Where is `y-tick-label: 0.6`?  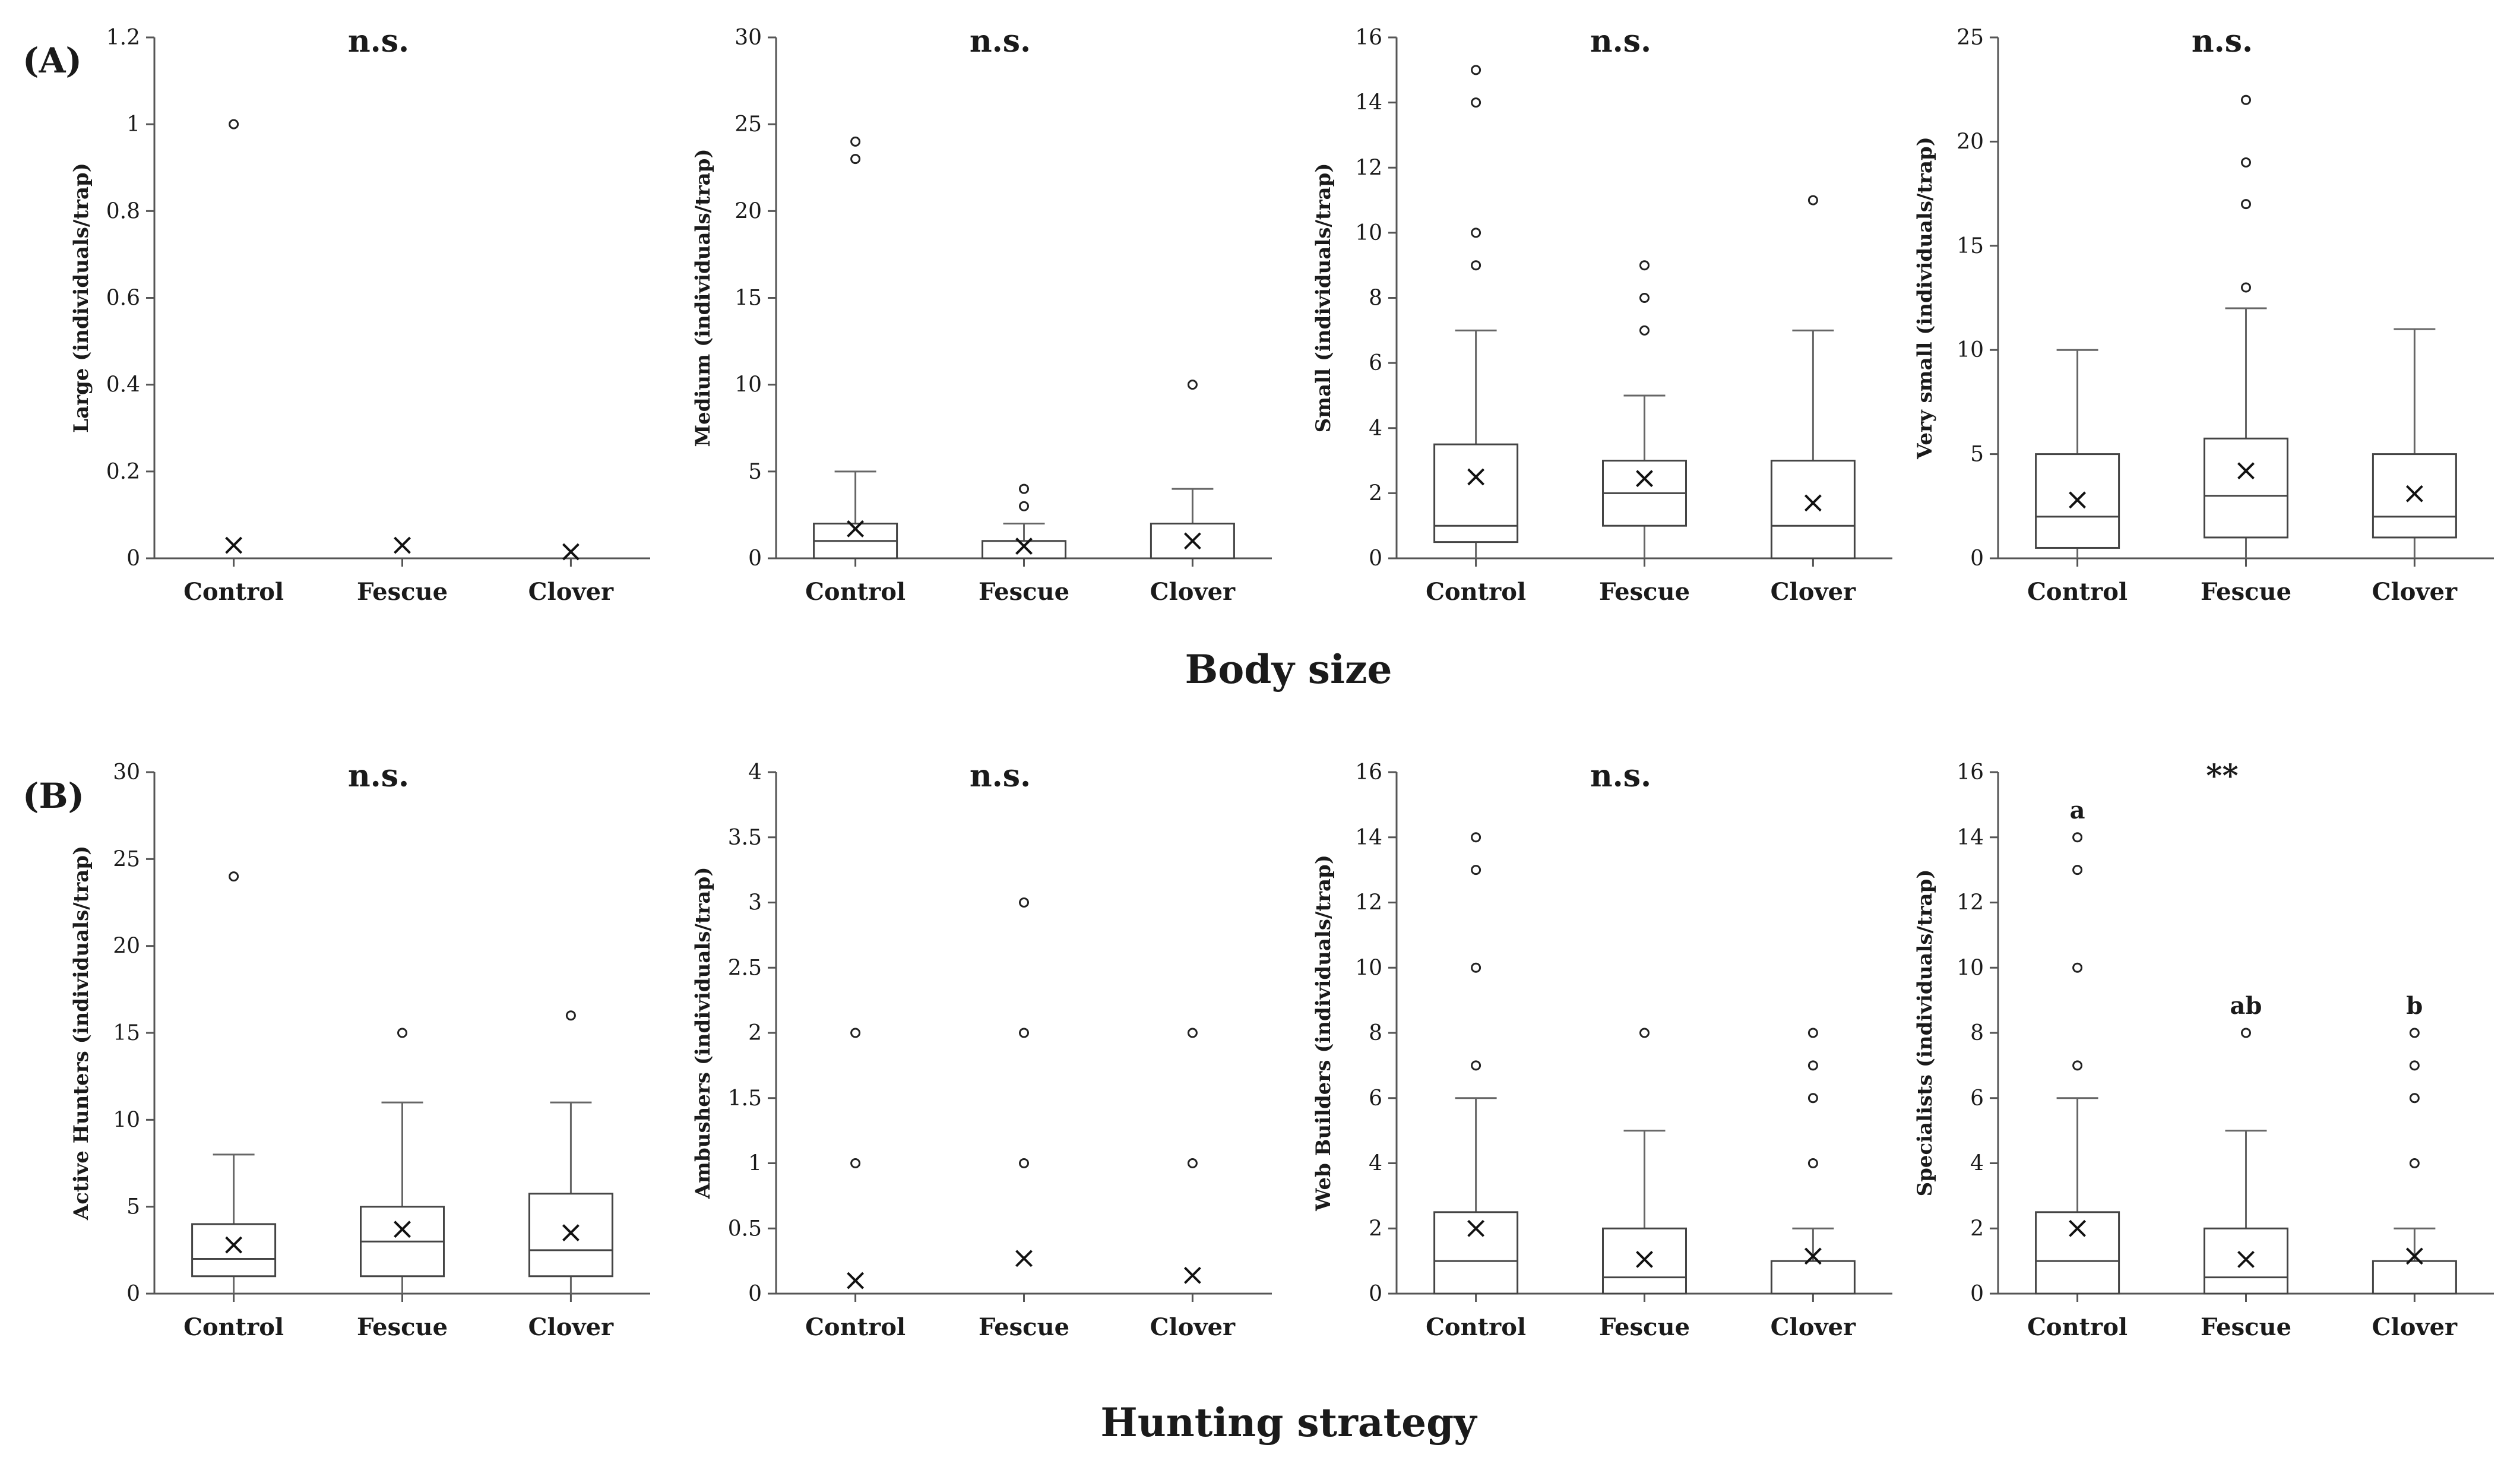 y-tick-label: 0.6 is located at coordinates (123, 298).